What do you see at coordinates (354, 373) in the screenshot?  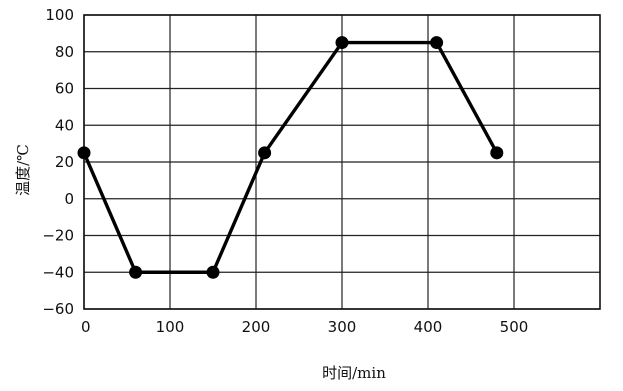 I see `x-axis-label: 时间/min` at bounding box center [354, 373].